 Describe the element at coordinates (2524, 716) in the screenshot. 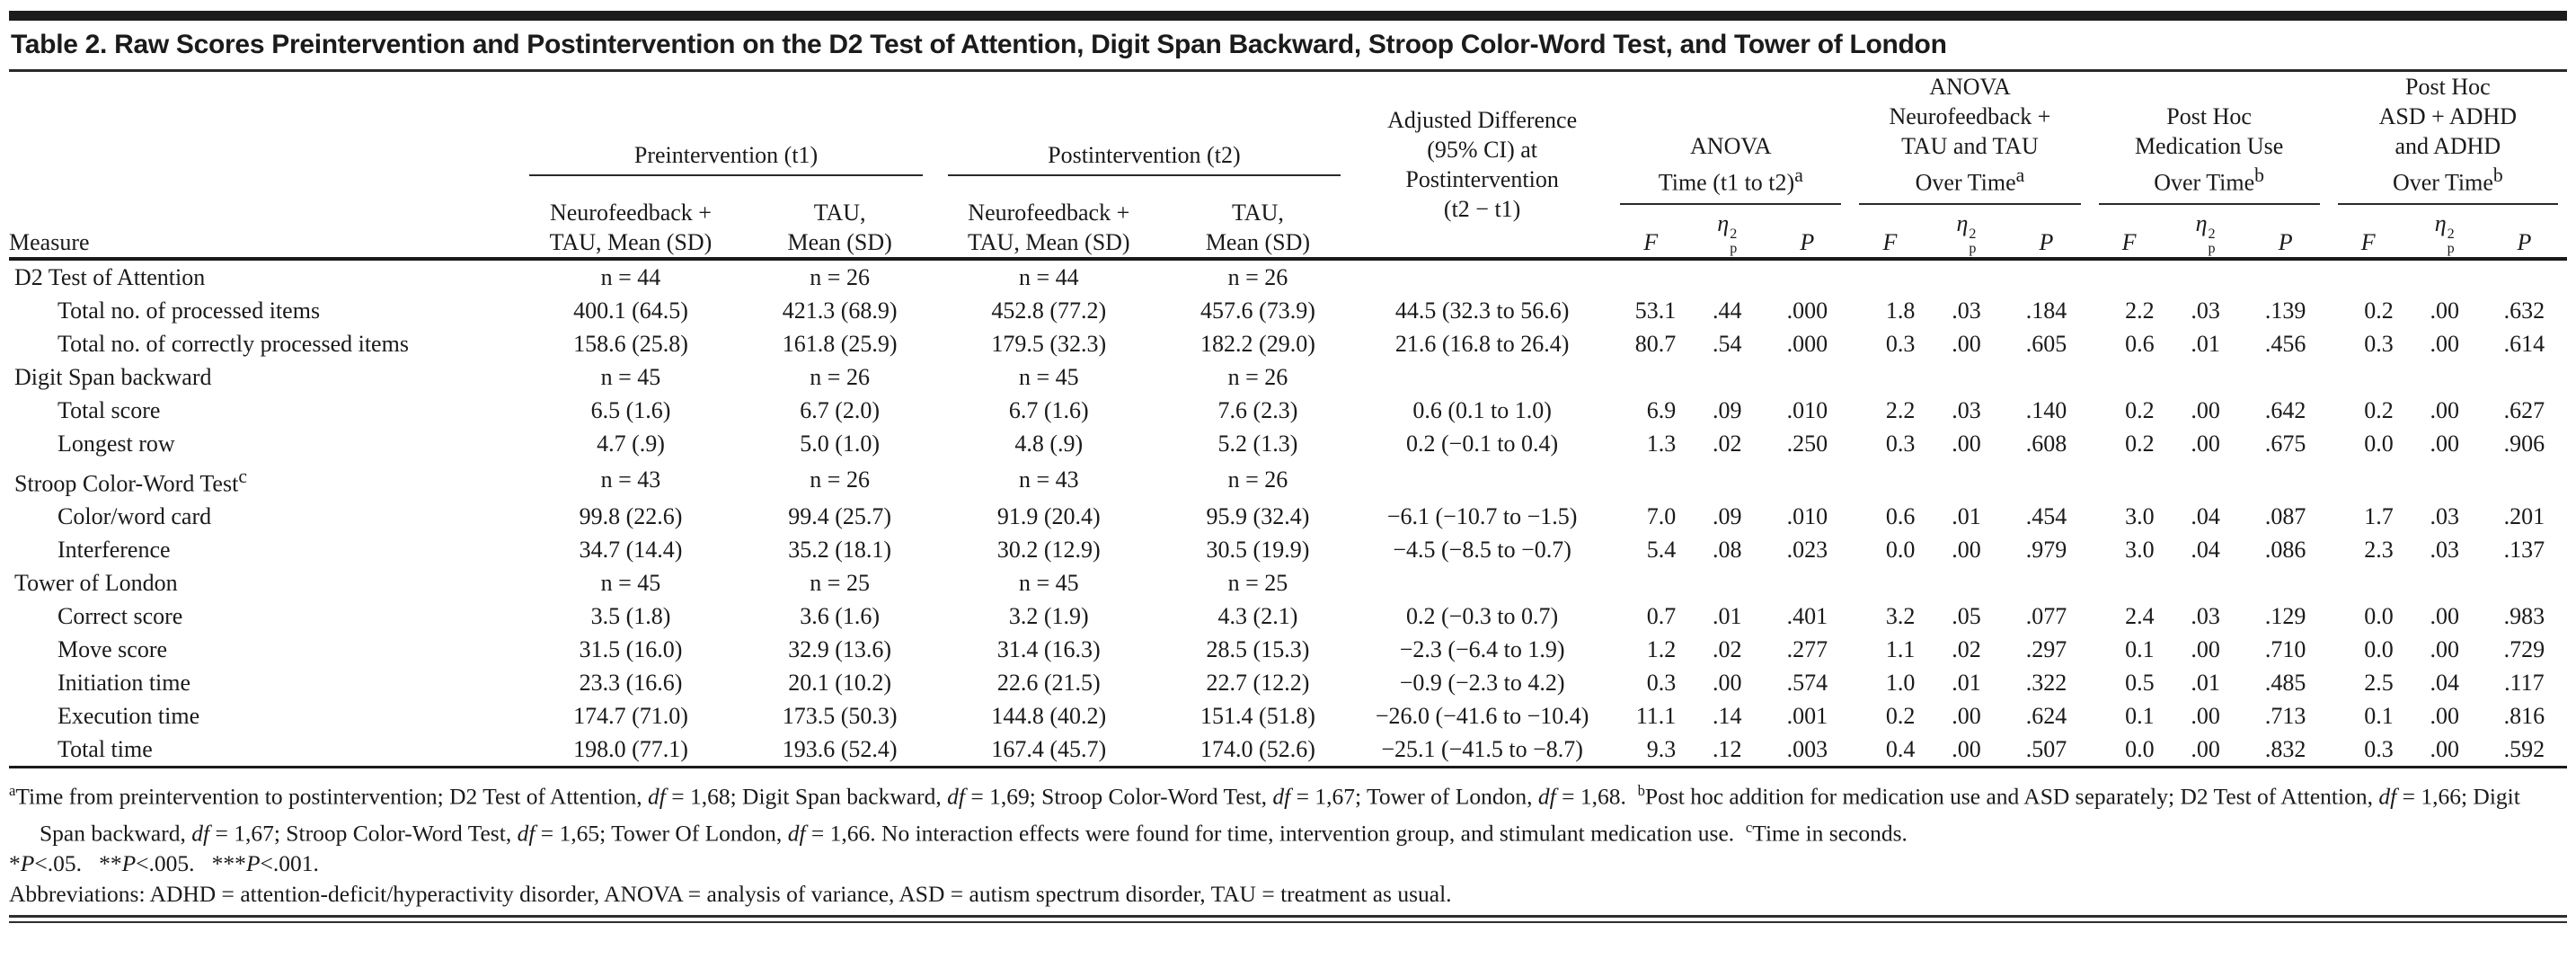

I see `value-cell: .816` at that location.